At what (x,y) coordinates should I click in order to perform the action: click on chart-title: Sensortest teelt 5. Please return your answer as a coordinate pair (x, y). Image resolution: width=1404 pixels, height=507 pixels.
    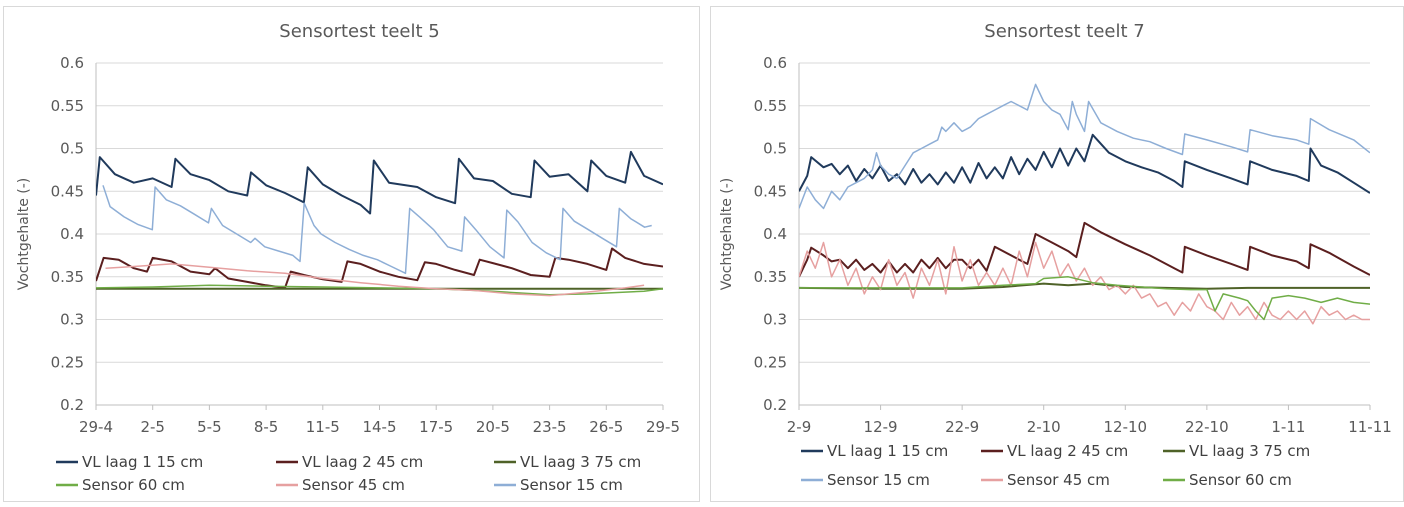
    Looking at the image, I should click on (359, 31).